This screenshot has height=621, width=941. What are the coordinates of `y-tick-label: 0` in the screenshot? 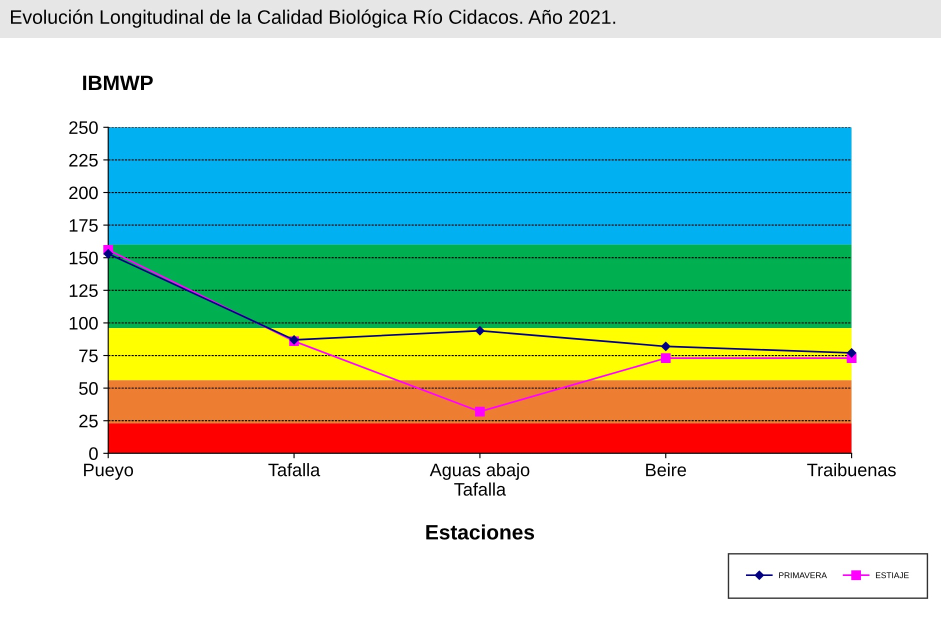 It's located at (93, 453).